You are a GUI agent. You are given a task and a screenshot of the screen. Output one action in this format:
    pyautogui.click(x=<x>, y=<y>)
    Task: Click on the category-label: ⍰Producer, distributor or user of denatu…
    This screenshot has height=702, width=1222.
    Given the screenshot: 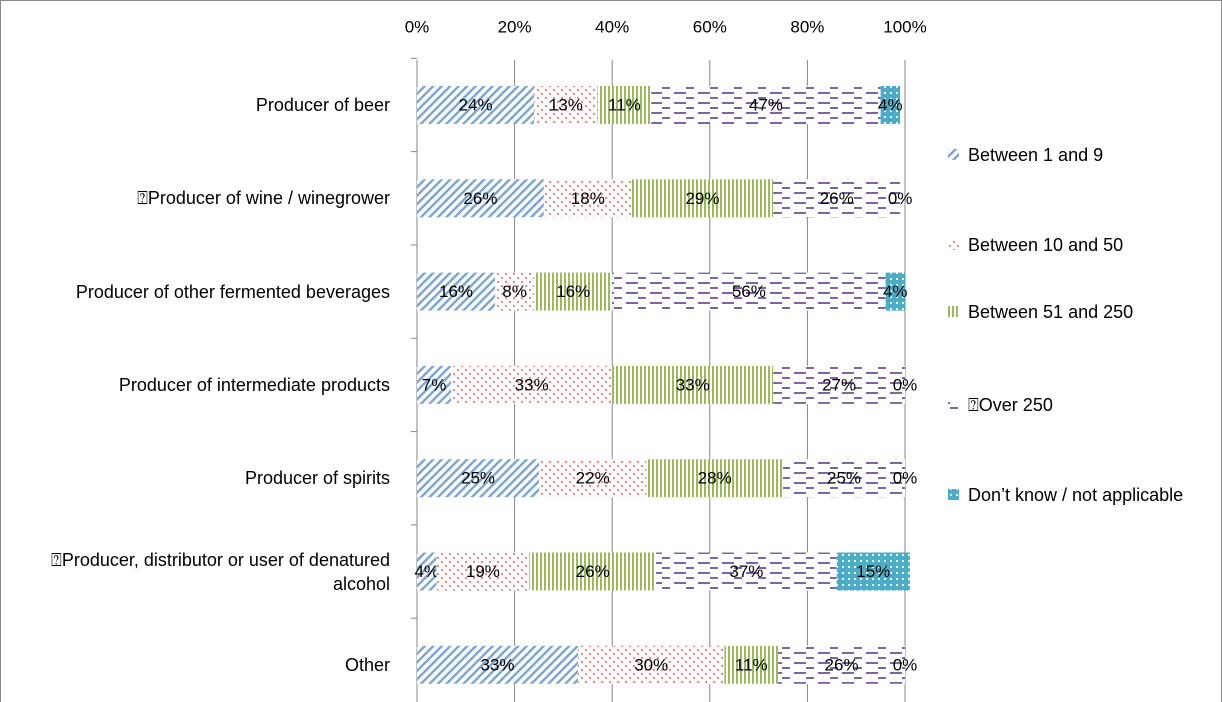 What is the action you would take?
    pyautogui.click(x=220, y=571)
    